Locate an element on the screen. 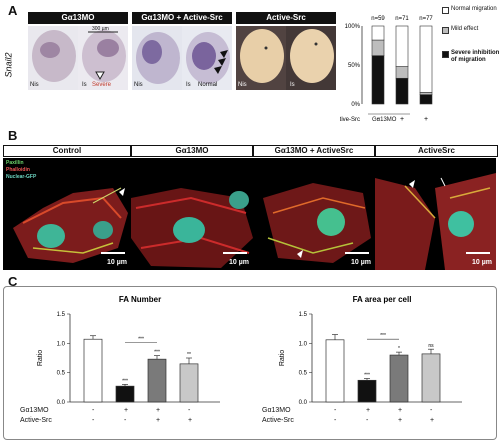 The width and height of the screenshot is (500, 442). scale-text-control: 10 µm is located at coordinates (117, 262).